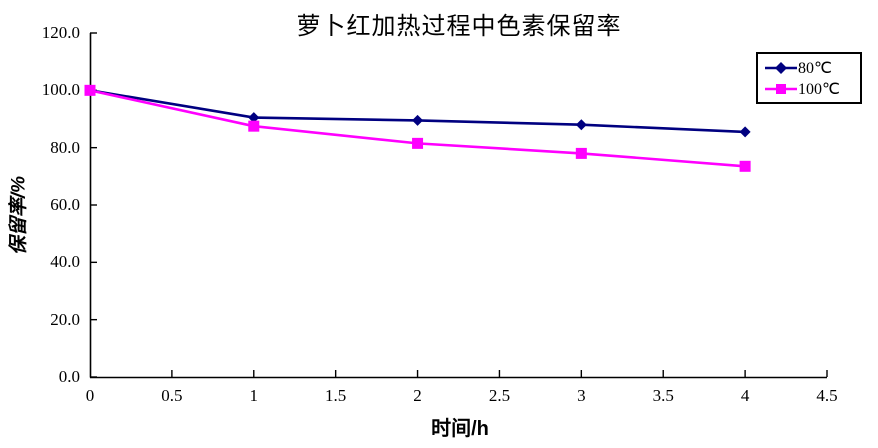 The width and height of the screenshot is (878, 448). I want to click on diamond-marker-icon, so click(781, 67).